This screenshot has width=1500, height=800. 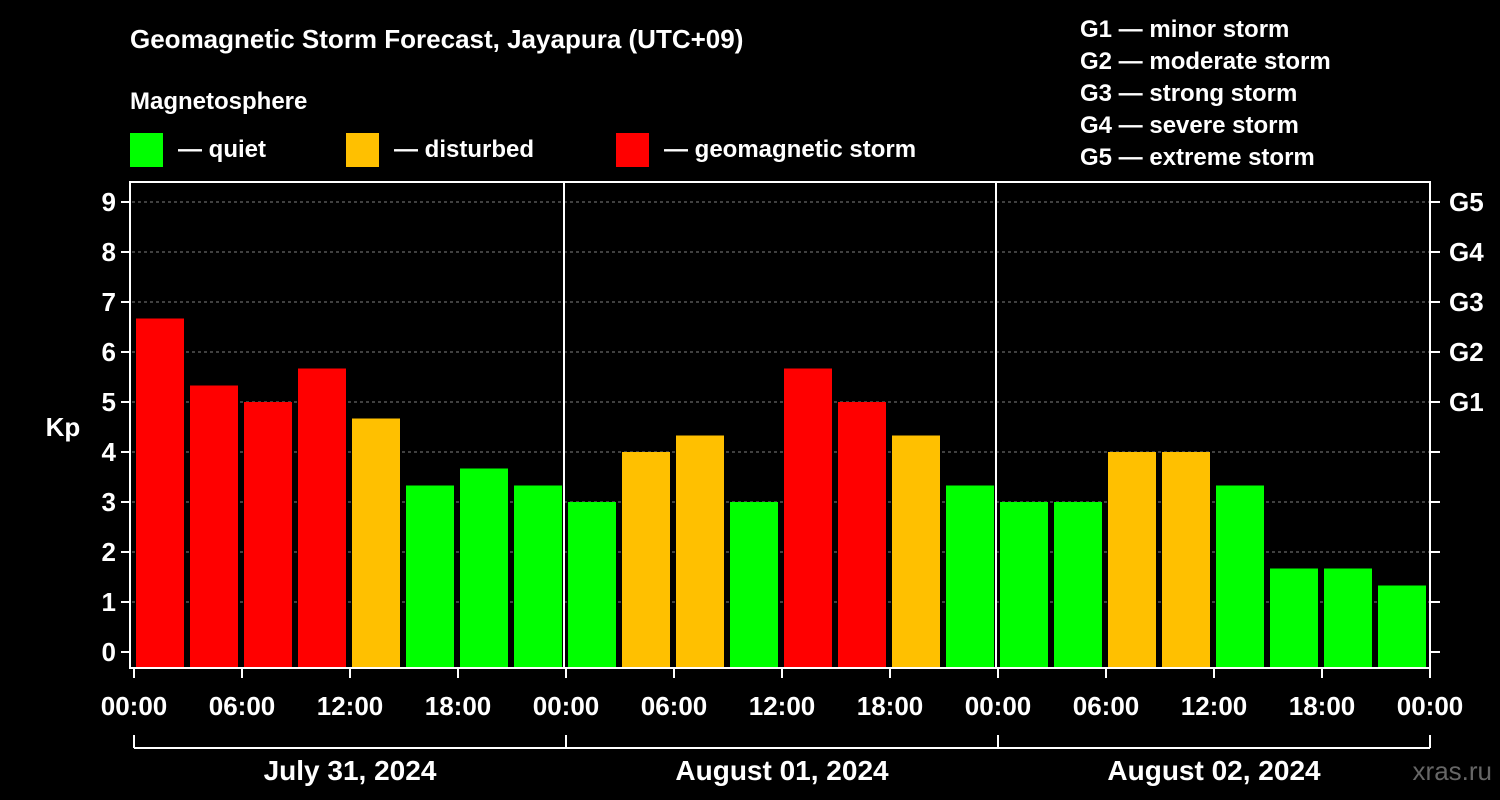 I want to click on scale-legend-item: G5 — extreme storm, so click(x=1197, y=157).